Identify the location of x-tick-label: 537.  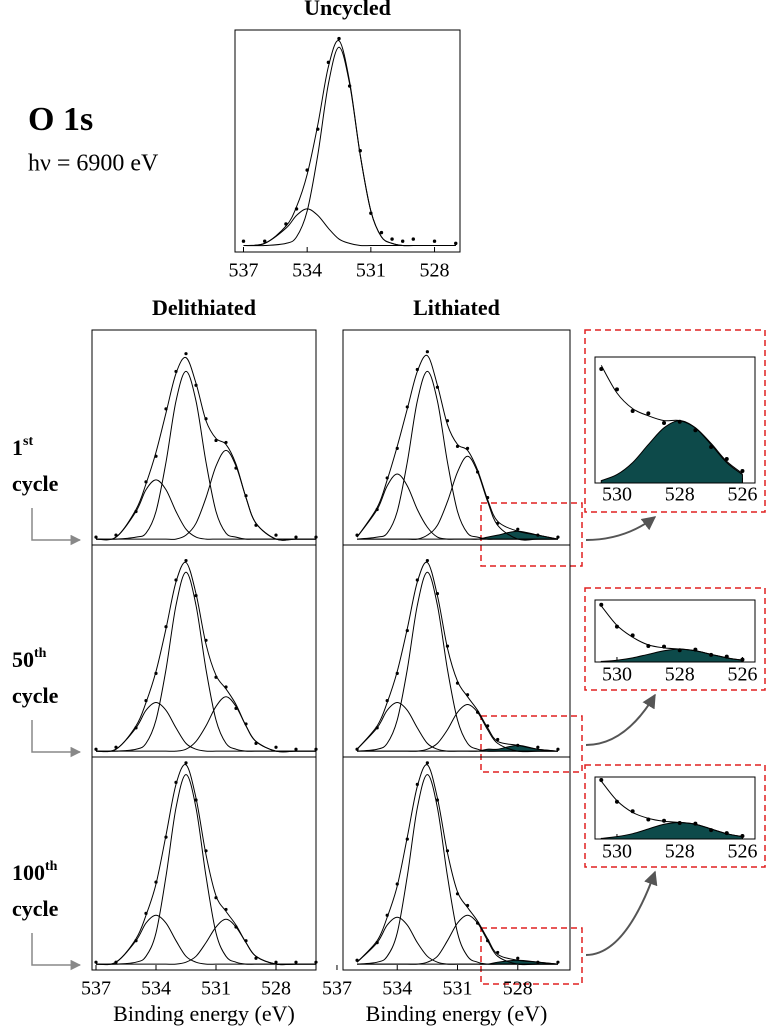
(243, 271).